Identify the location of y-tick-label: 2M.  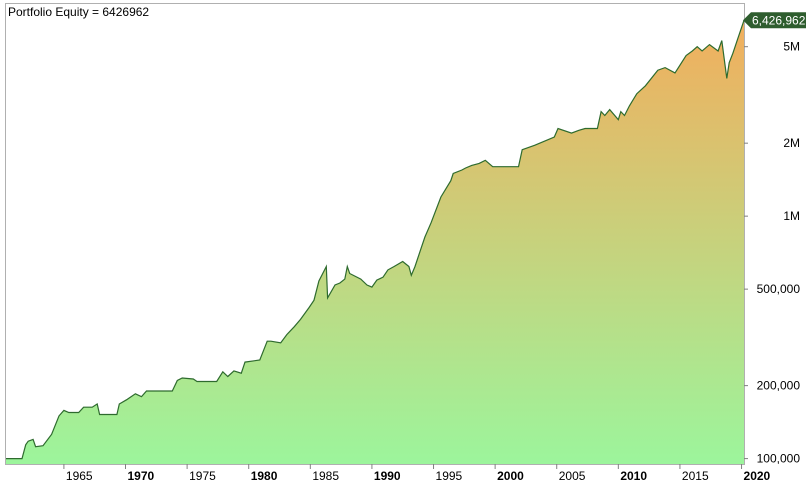
(791, 143).